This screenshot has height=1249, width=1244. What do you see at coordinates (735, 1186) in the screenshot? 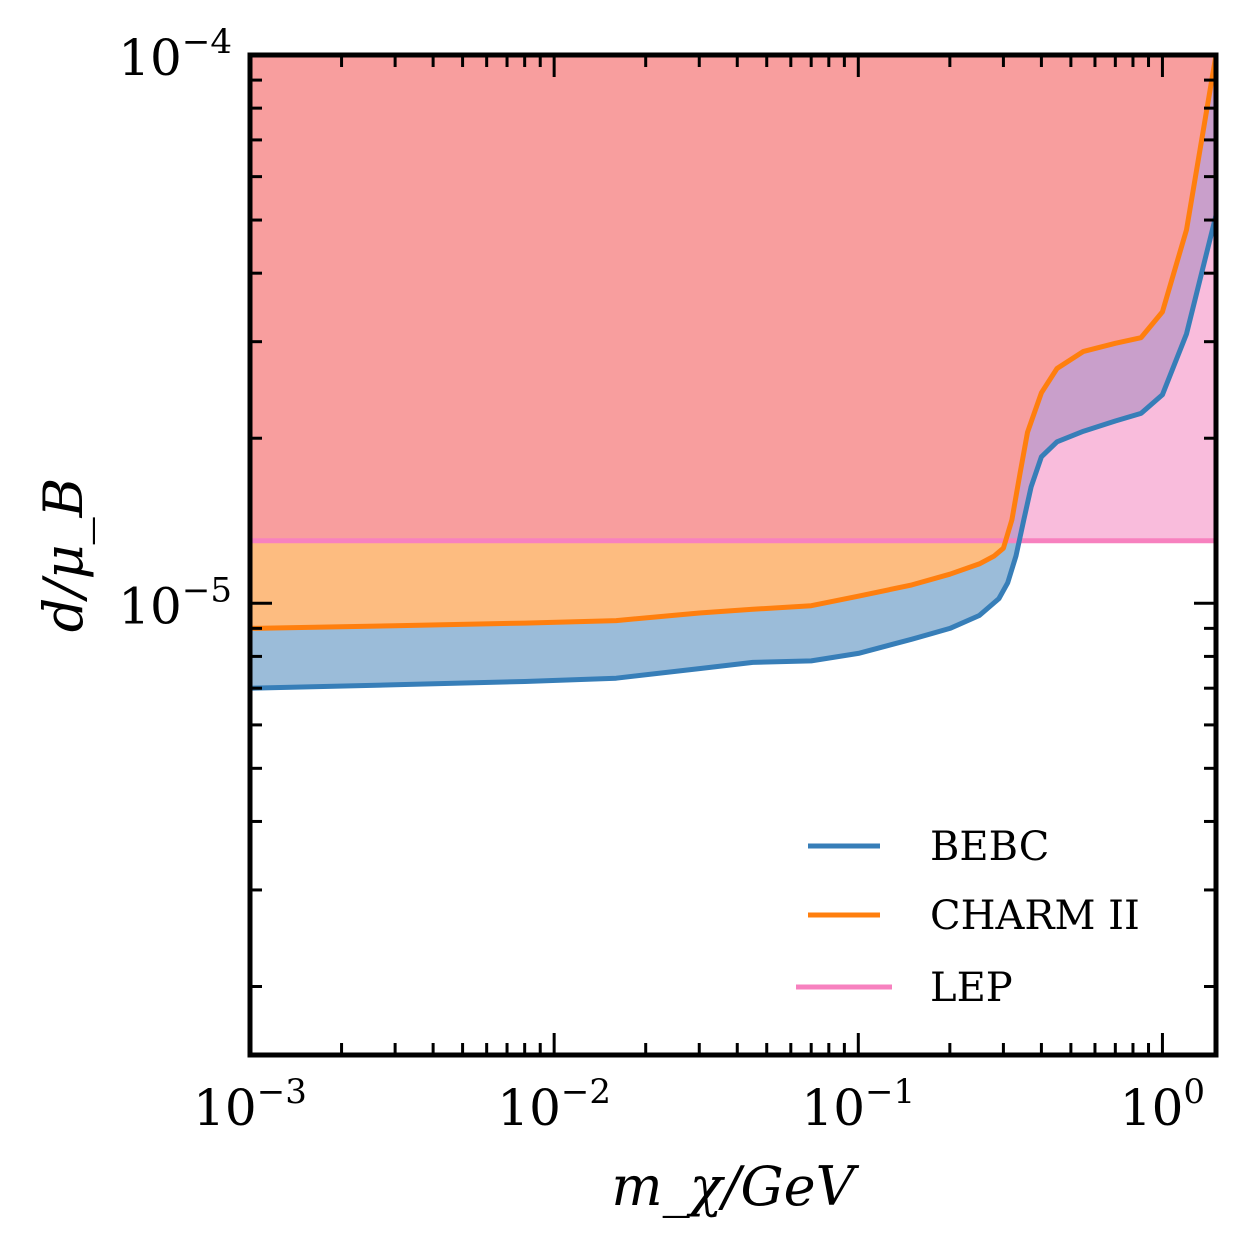
I see `x-axis-label: m_χ/GeV` at bounding box center [735, 1186].